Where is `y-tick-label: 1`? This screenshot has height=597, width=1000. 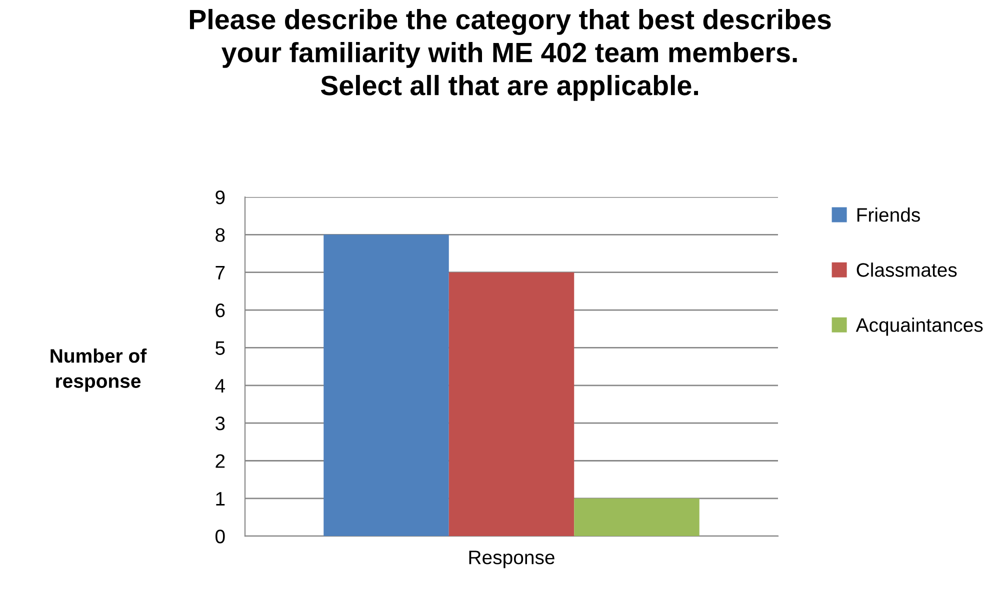 y-tick-label: 1 is located at coordinates (220, 499).